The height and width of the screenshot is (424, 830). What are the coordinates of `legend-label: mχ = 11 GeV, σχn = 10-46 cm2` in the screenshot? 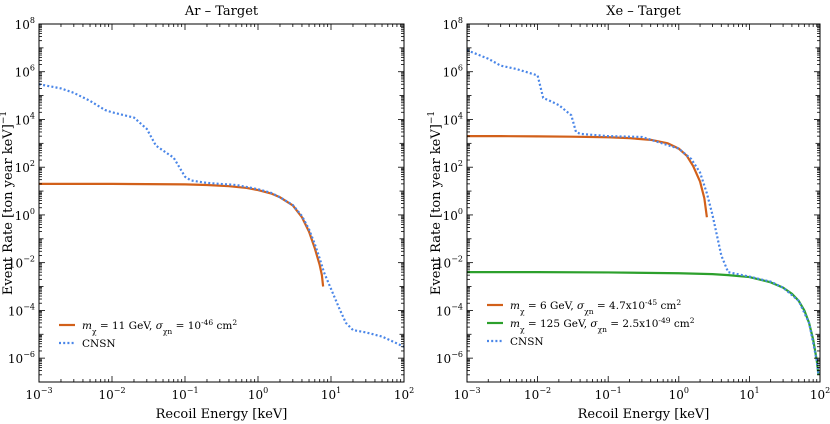 It's located at (159, 327).